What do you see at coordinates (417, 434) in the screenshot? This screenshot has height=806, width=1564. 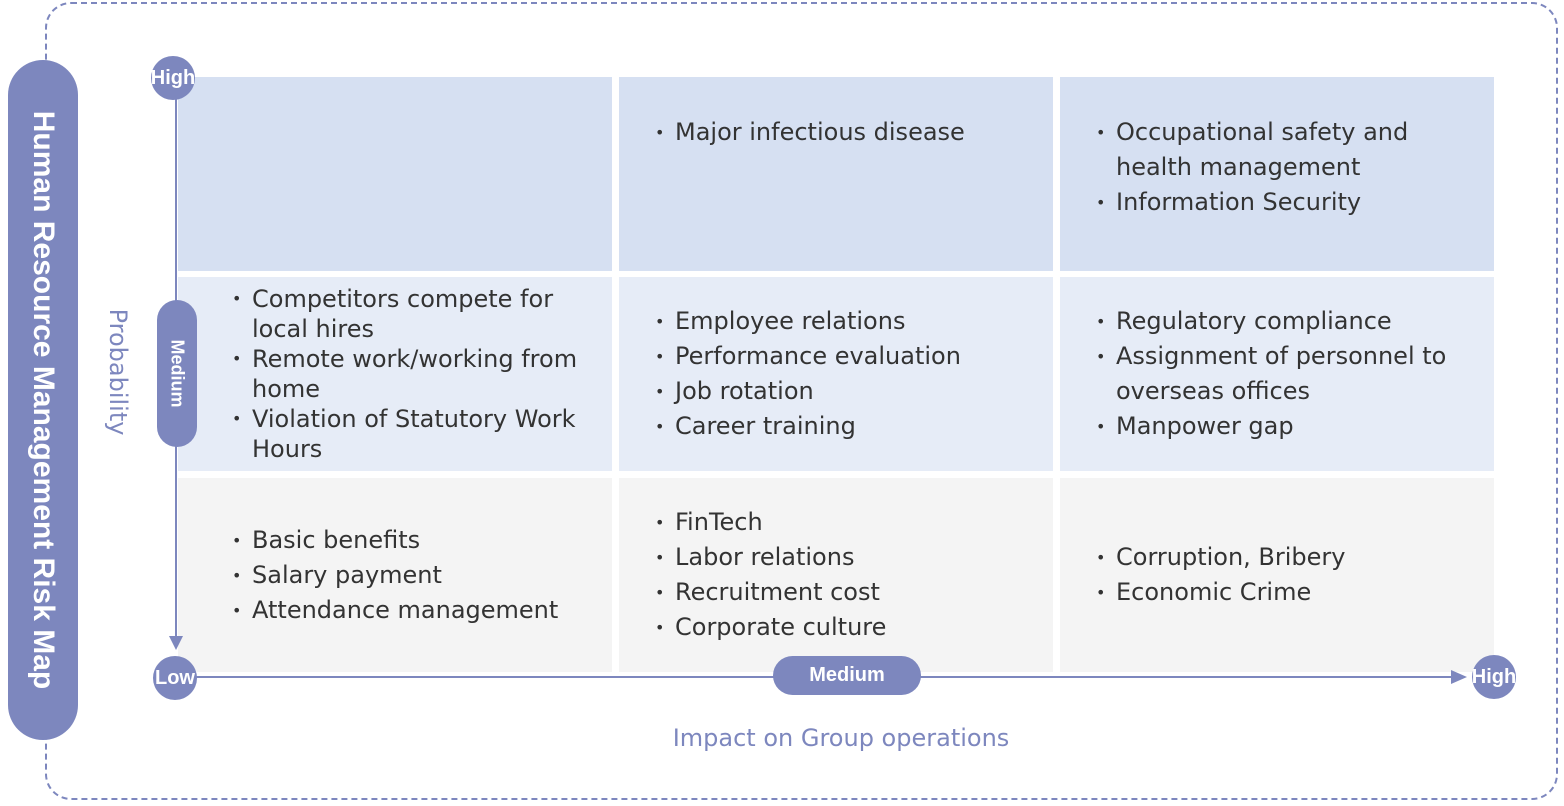 I see `risk-item: Violation of Statutory Work Hours` at bounding box center [417, 434].